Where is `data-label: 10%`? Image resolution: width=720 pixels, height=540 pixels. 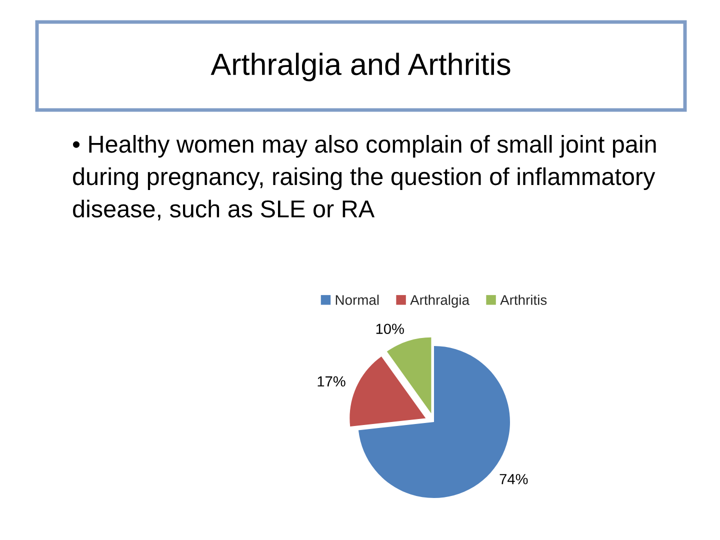 data-label: 10% is located at coordinates (390, 329).